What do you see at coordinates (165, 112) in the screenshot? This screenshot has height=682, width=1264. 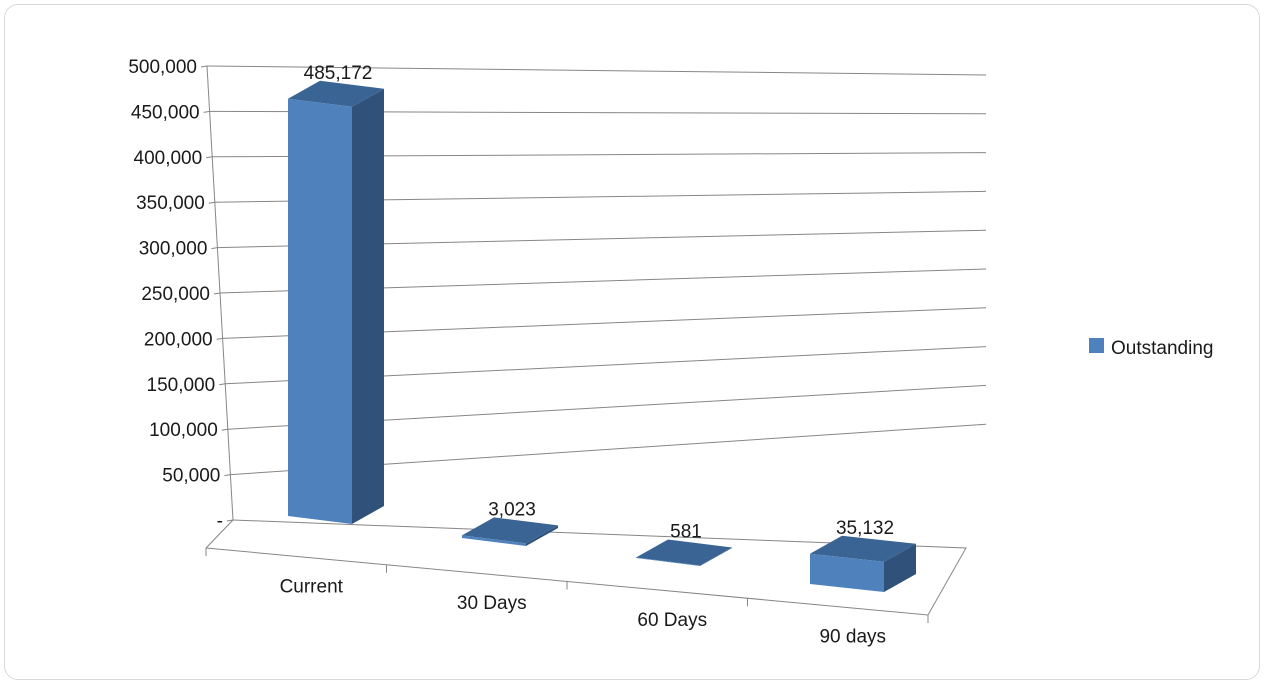 I see `y-tick-label: 450,000` at bounding box center [165, 112].